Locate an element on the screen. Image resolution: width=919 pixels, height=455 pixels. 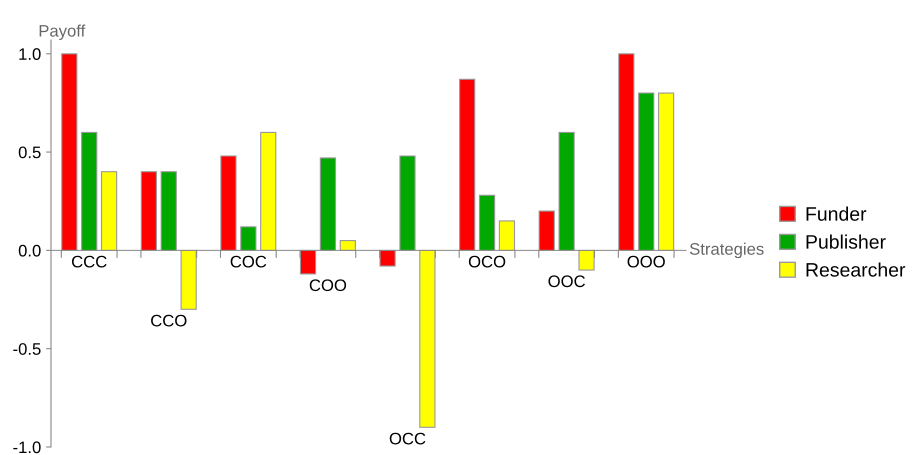
legend-label: Researcher is located at coordinates (856, 269).